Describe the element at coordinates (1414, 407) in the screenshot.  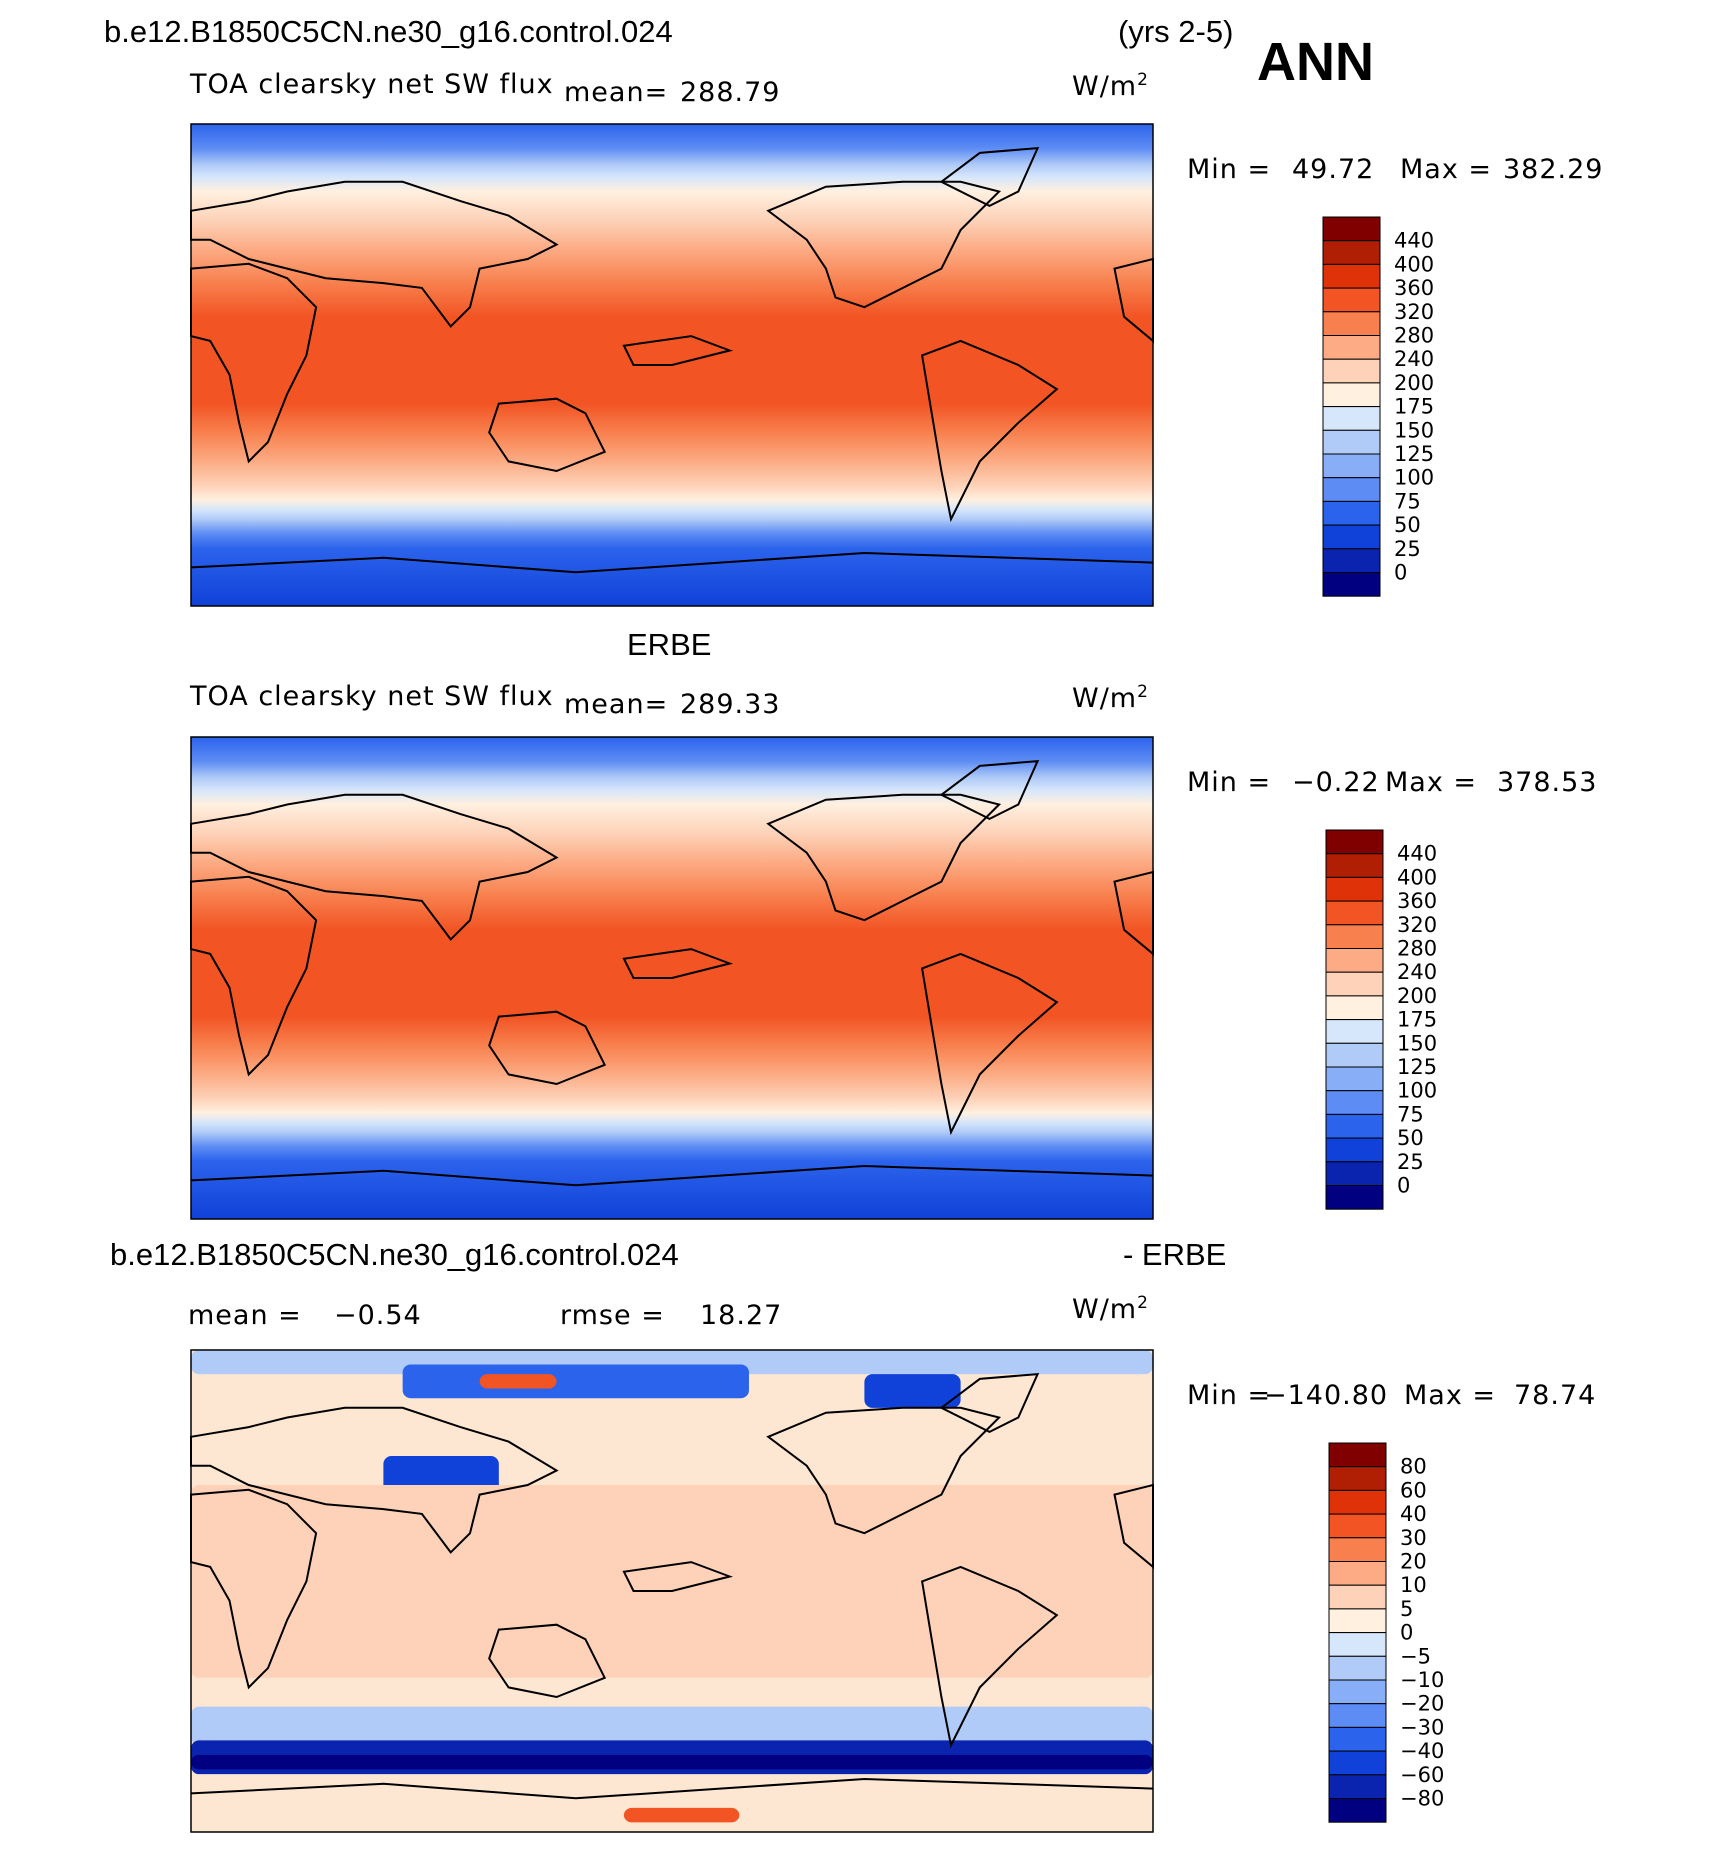
I see `colorbar-tick-label: 175` at that location.